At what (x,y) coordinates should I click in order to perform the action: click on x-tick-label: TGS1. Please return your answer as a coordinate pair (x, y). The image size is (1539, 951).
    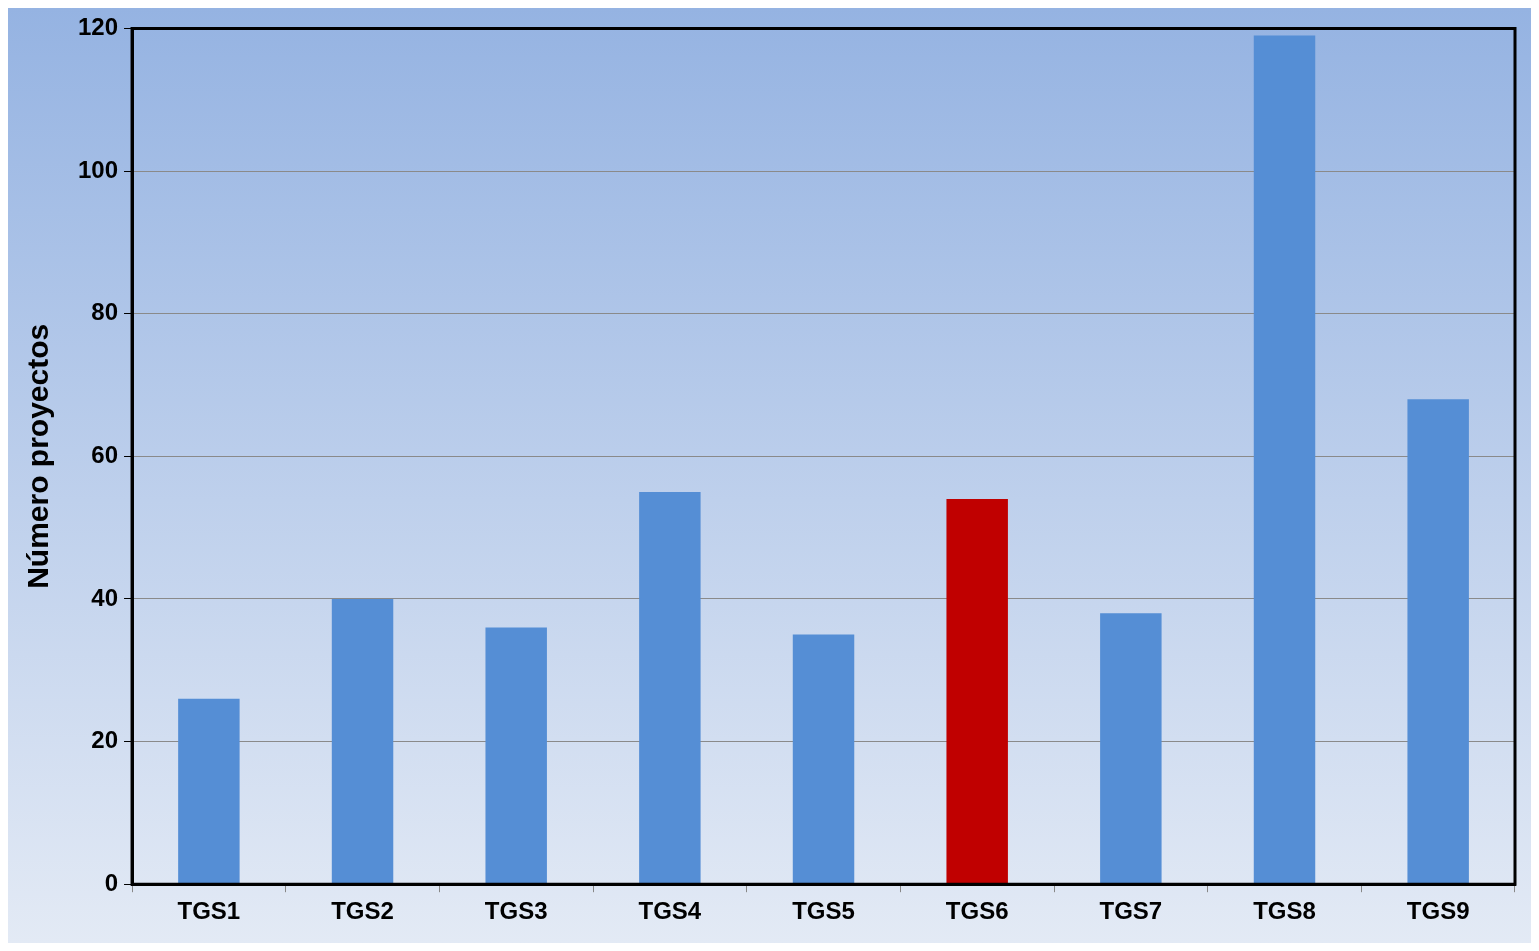
    Looking at the image, I should click on (209, 911).